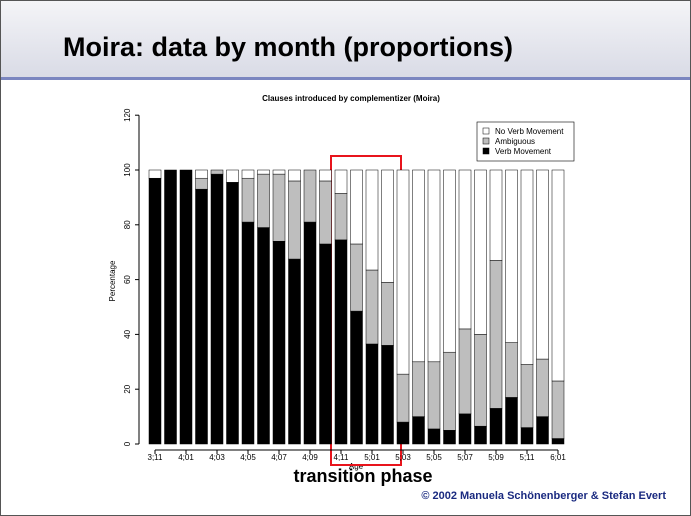 The height and width of the screenshot is (516, 691). Describe the element at coordinates (523, 151) in the screenshot. I see `legend-label: Verb Movement` at that location.